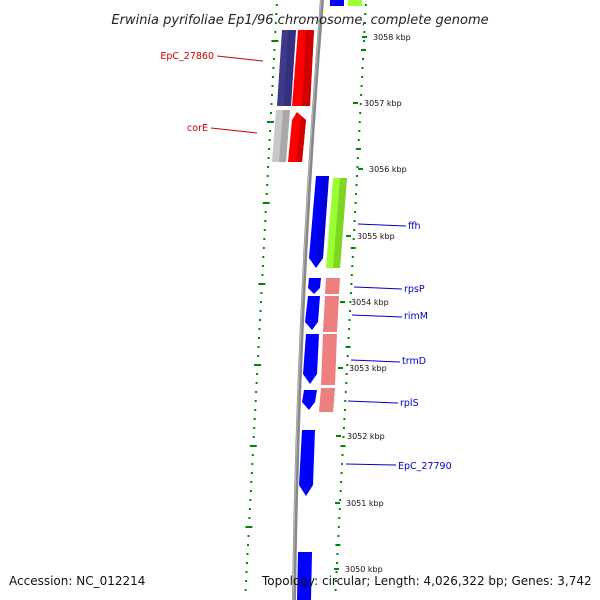 This screenshot has width=600, height=600. I want to click on feature-top-blue, so click(337, 3).